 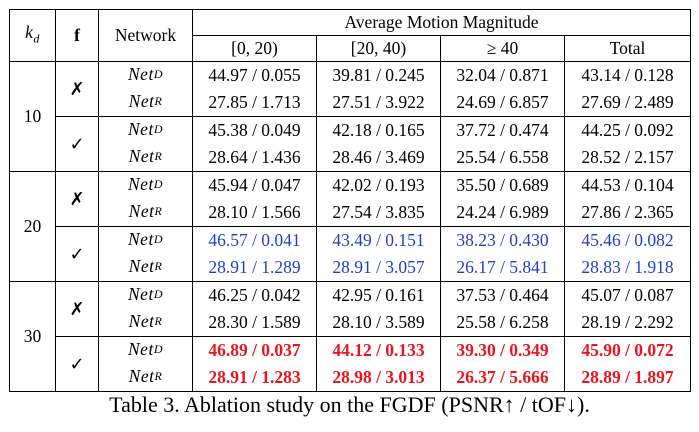 What do you see at coordinates (32, 226) in the screenshot?
I see `kd-value: 20` at bounding box center [32, 226].